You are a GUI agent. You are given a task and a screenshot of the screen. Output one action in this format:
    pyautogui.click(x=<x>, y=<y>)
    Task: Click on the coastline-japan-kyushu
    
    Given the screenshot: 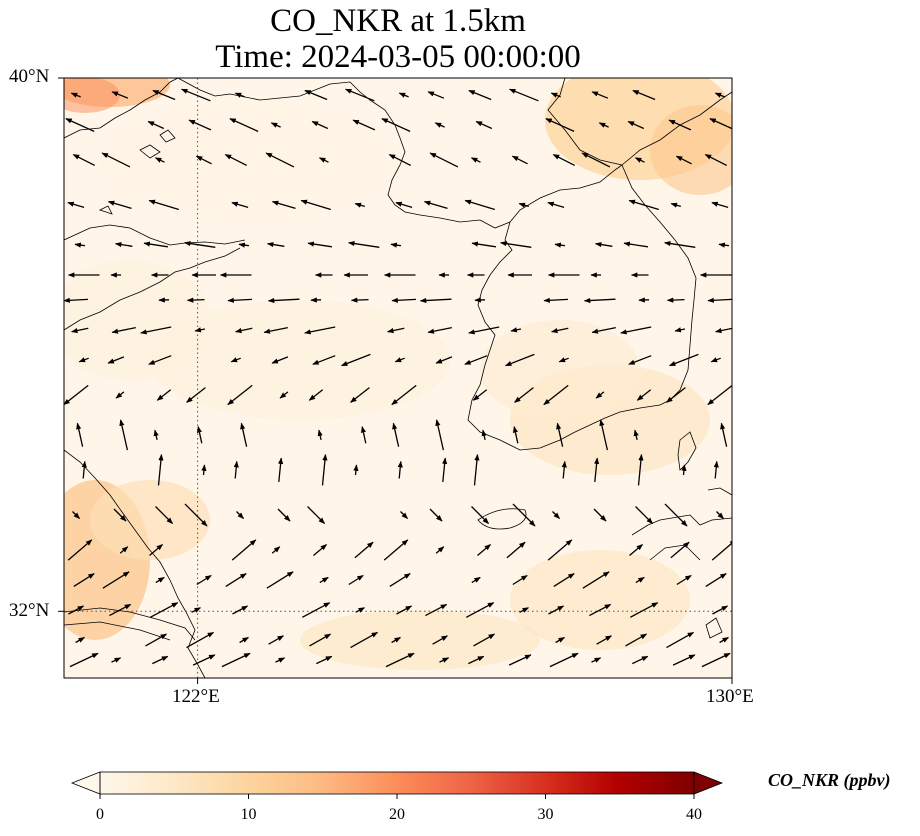 What is the action you would take?
    pyautogui.click(x=681, y=563)
    